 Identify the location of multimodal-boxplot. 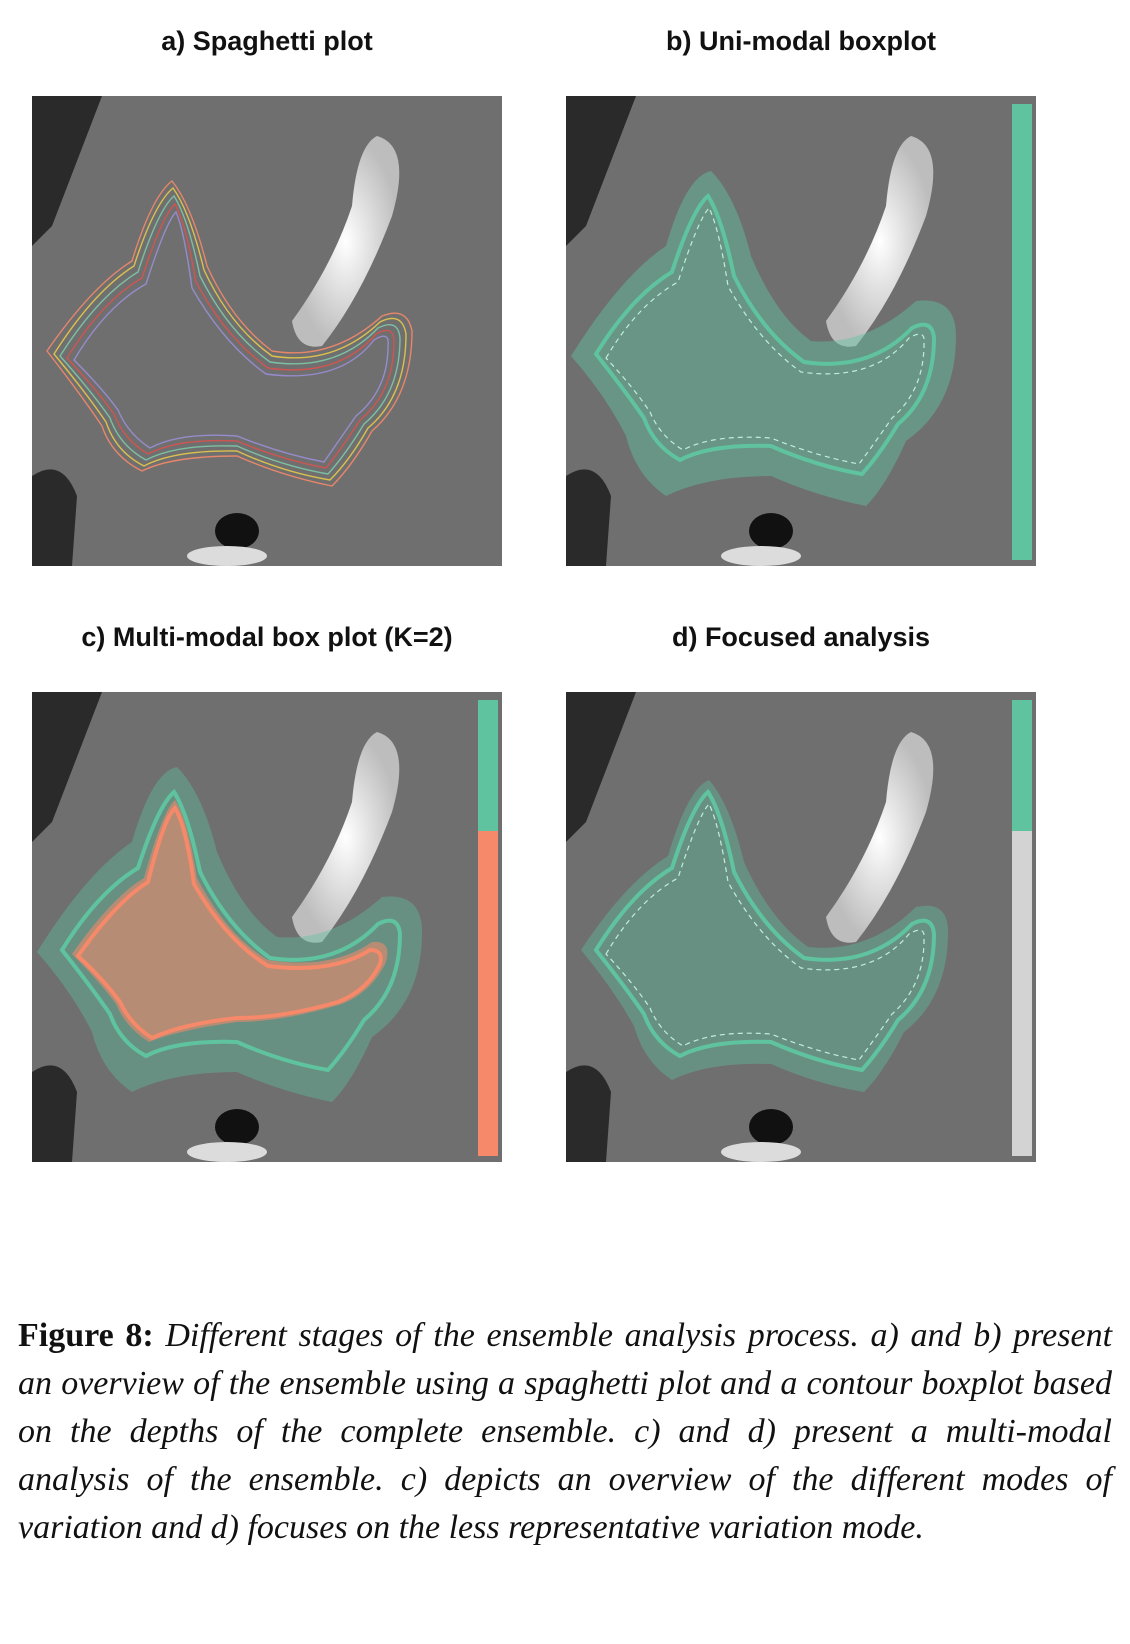
(267, 927).